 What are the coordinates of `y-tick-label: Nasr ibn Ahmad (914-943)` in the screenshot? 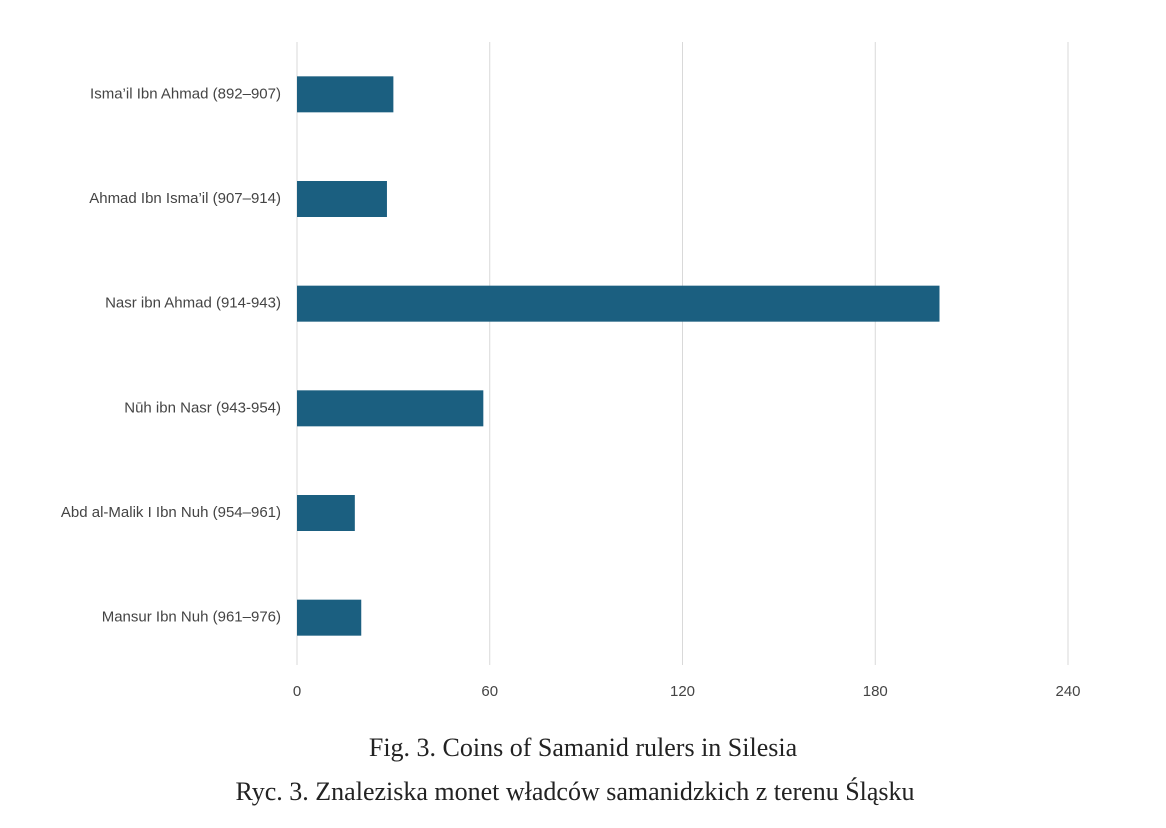 It's located at (193, 303).